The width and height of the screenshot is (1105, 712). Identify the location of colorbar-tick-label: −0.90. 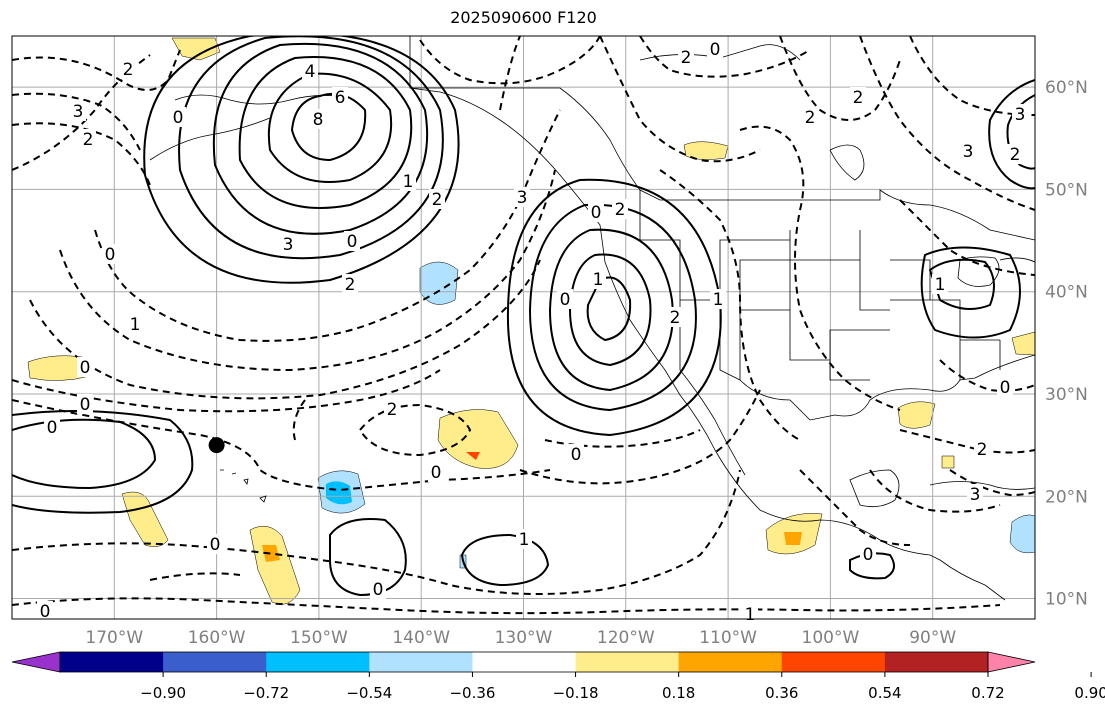
(163, 693).